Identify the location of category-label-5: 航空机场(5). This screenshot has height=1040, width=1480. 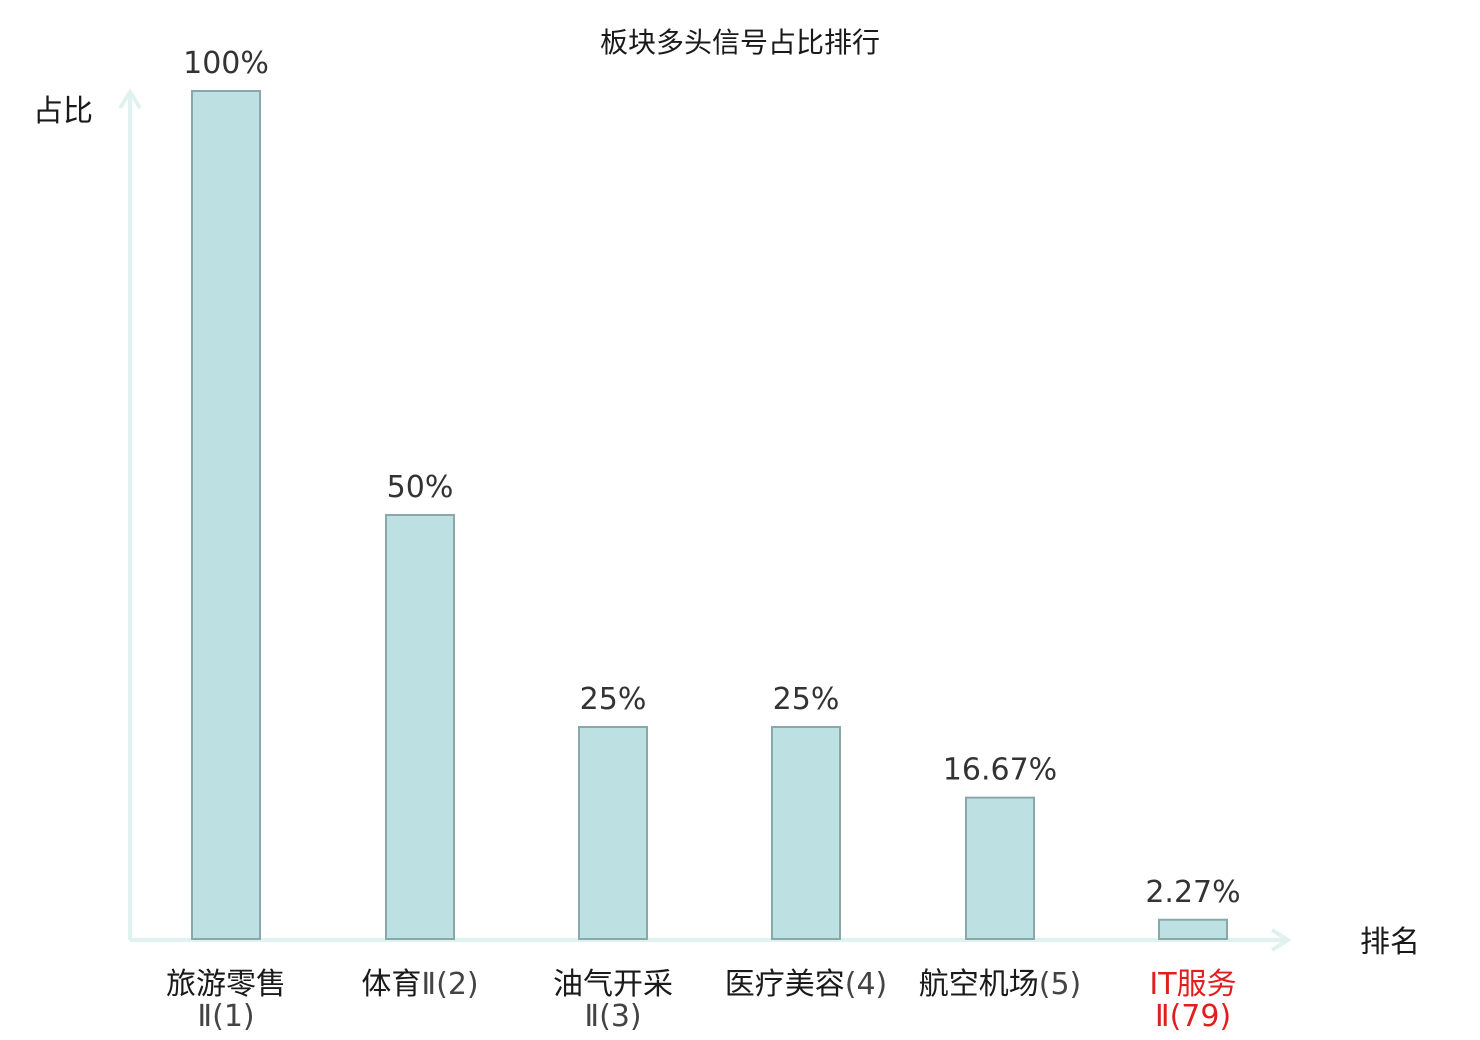
(1000, 984).